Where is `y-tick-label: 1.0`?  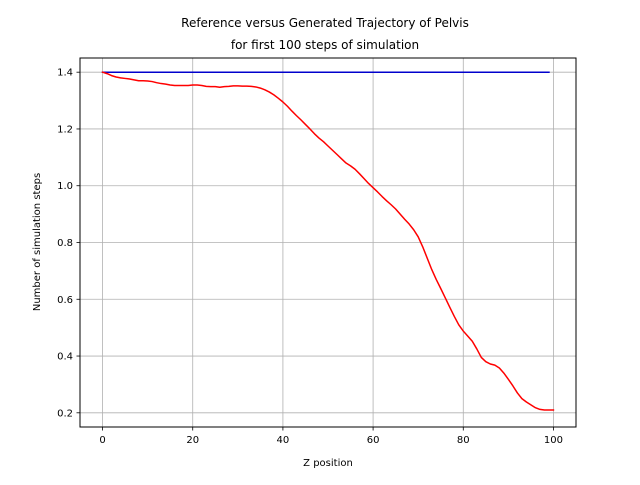 y-tick-label: 1.0 is located at coordinates (65, 186).